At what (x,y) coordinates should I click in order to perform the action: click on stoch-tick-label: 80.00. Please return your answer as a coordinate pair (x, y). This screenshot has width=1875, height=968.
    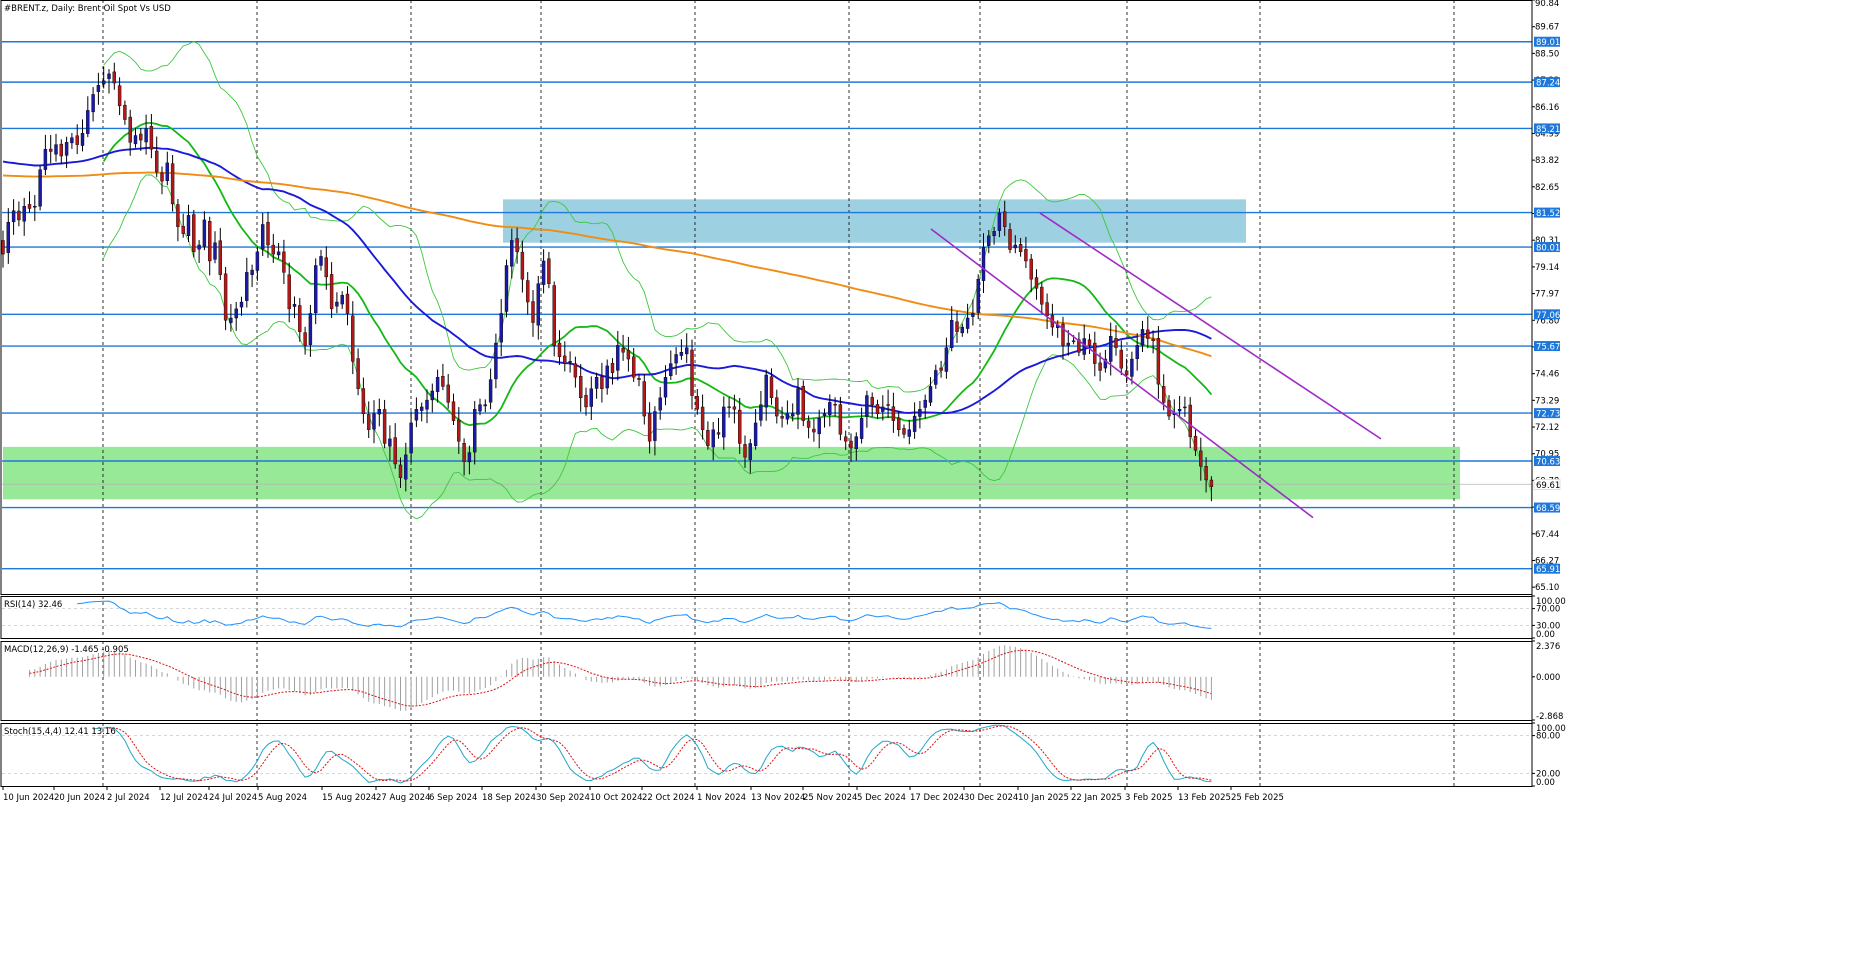
    Looking at the image, I should click on (1548, 737).